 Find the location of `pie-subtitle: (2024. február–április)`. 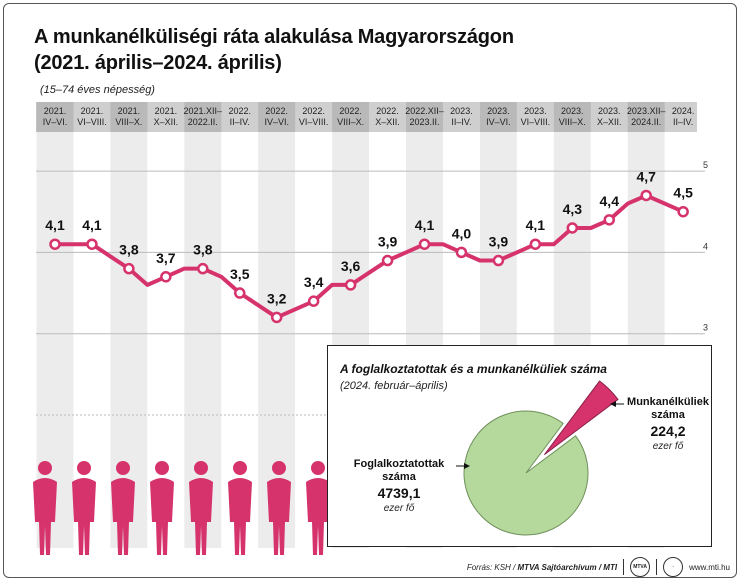

pie-subtitle: (2024. február–április) is located at coordinates (394, 386).